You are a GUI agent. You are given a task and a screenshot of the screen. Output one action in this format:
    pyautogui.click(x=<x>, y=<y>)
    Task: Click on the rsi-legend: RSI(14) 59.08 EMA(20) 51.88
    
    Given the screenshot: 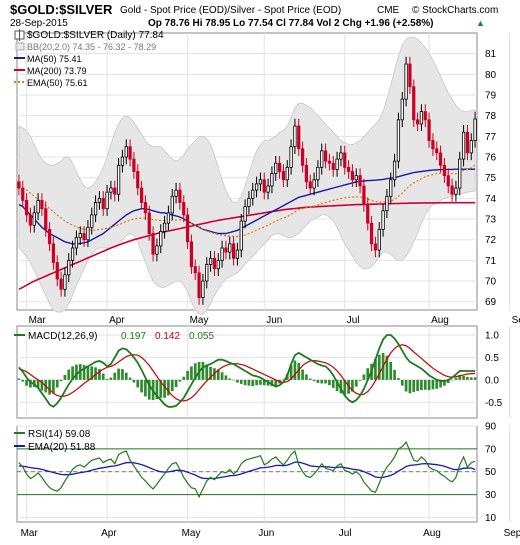 What is the action you would take?
    pyautogui.click(x=55, y=441)
    